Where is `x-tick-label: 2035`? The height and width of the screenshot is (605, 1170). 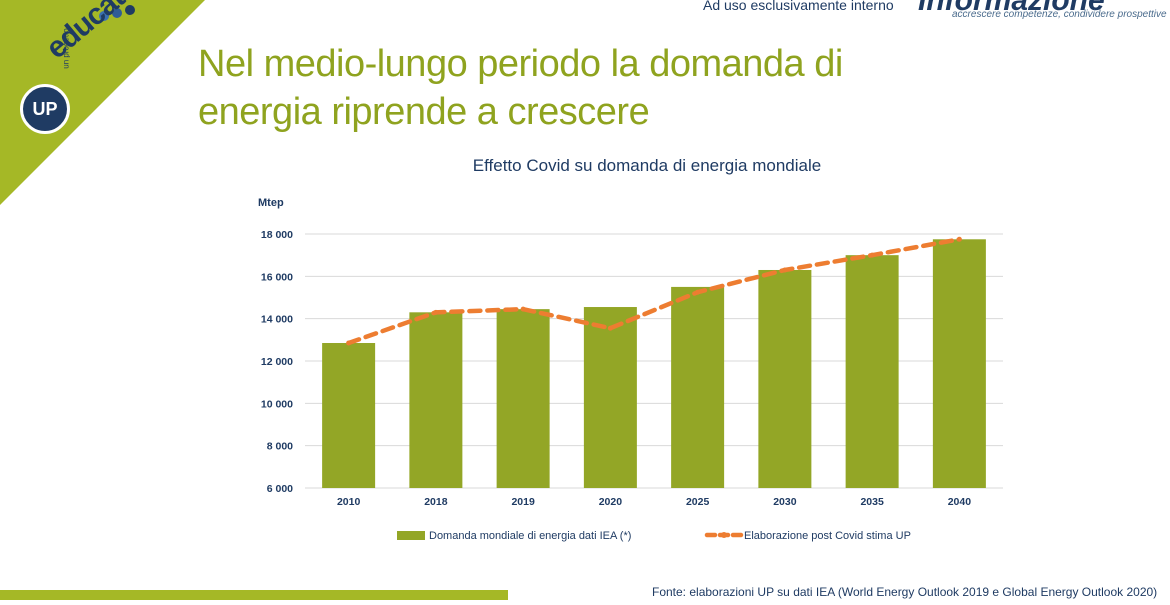 x-tick-label: 2035 is located at coordinates (872, 502).